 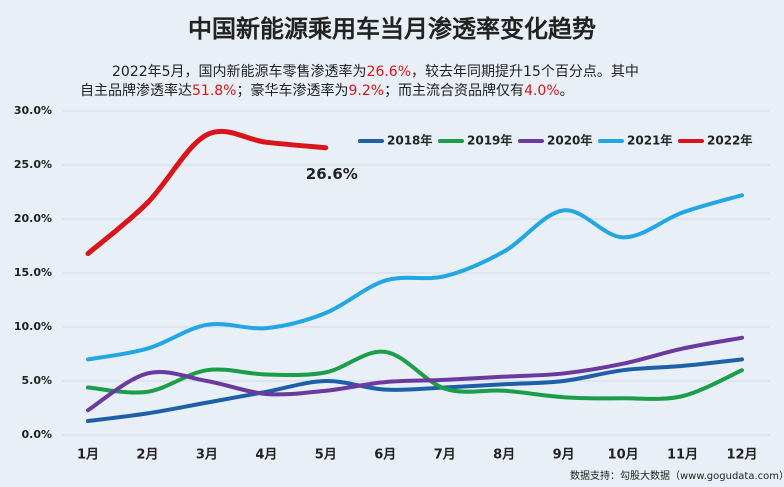 What do you see at coordinates (33, 272) in the screenshot?
I see `y-tick-label: 15.0%` at bounding box center [33, 272].